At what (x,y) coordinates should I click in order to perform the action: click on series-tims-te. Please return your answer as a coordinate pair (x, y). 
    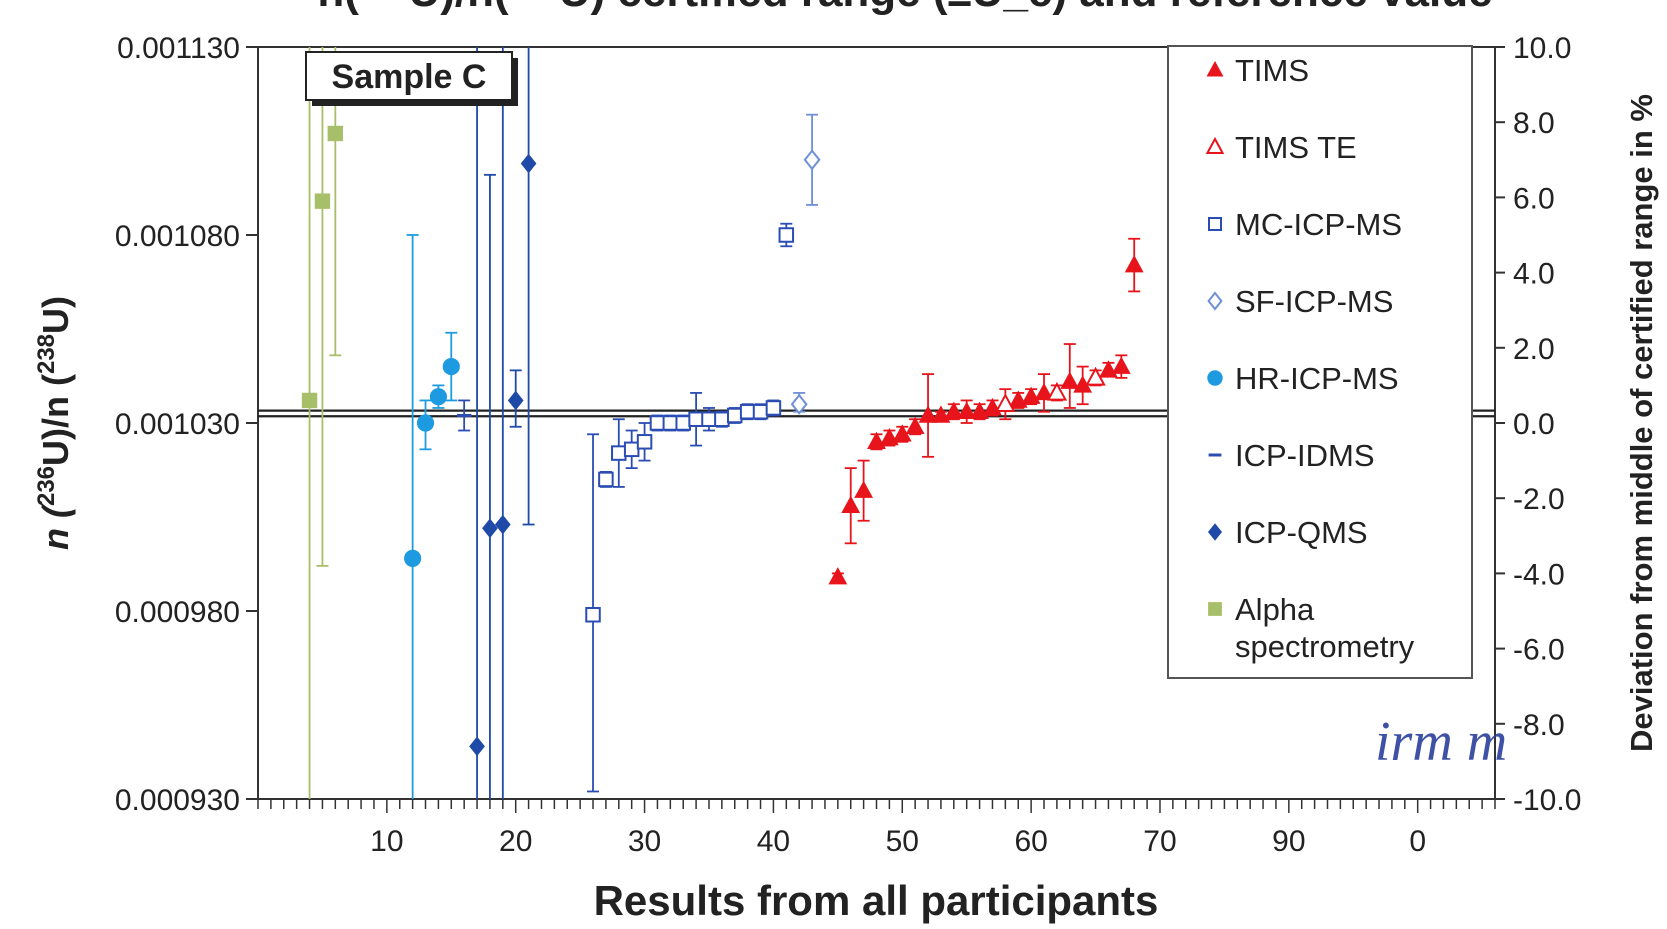
    Looking at the image, I should click on (1050, 393).